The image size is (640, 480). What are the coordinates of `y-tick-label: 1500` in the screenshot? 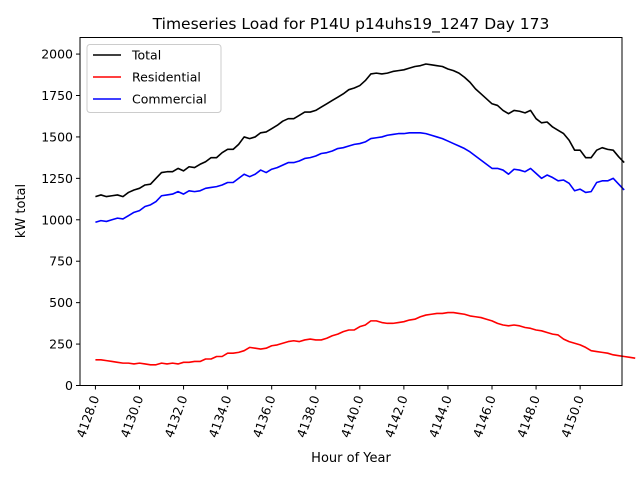 It's located at (57, 136).